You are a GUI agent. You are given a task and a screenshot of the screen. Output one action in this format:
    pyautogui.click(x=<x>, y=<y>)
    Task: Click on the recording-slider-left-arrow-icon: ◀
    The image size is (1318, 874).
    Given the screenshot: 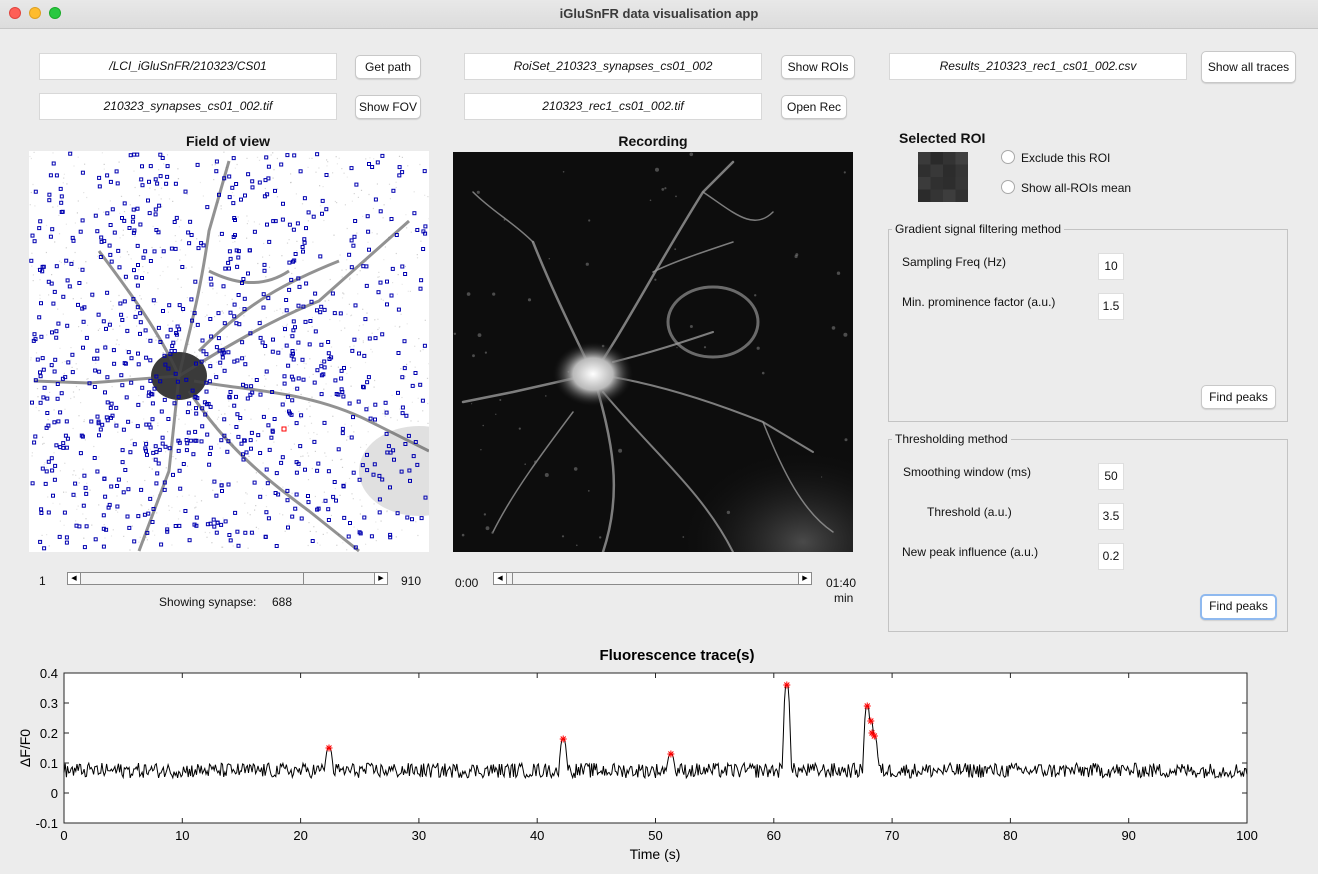 What is the action you would take?
    pyautogui.click(x=500, y=578)
    